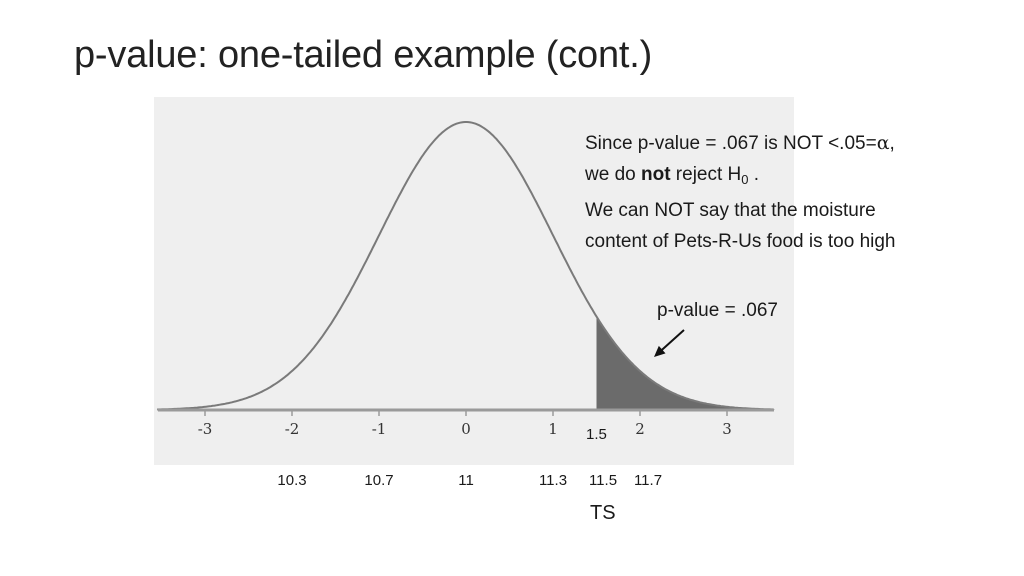  I want to click on alpha-symbol: α, so click(883, 143).